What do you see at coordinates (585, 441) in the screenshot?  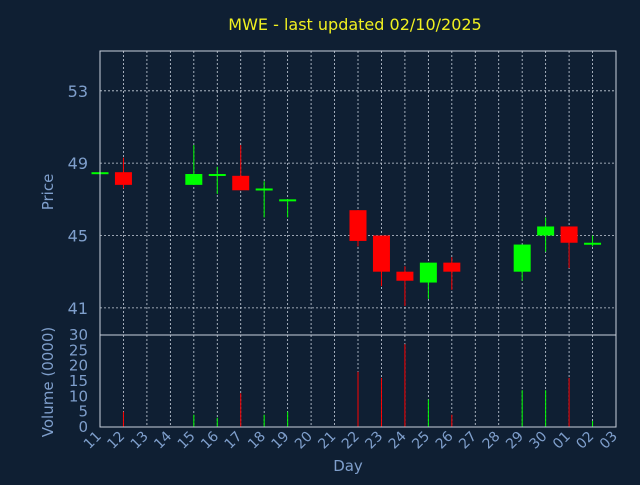 I see `x-tick-label: 02` at bounding box center [585, 441].